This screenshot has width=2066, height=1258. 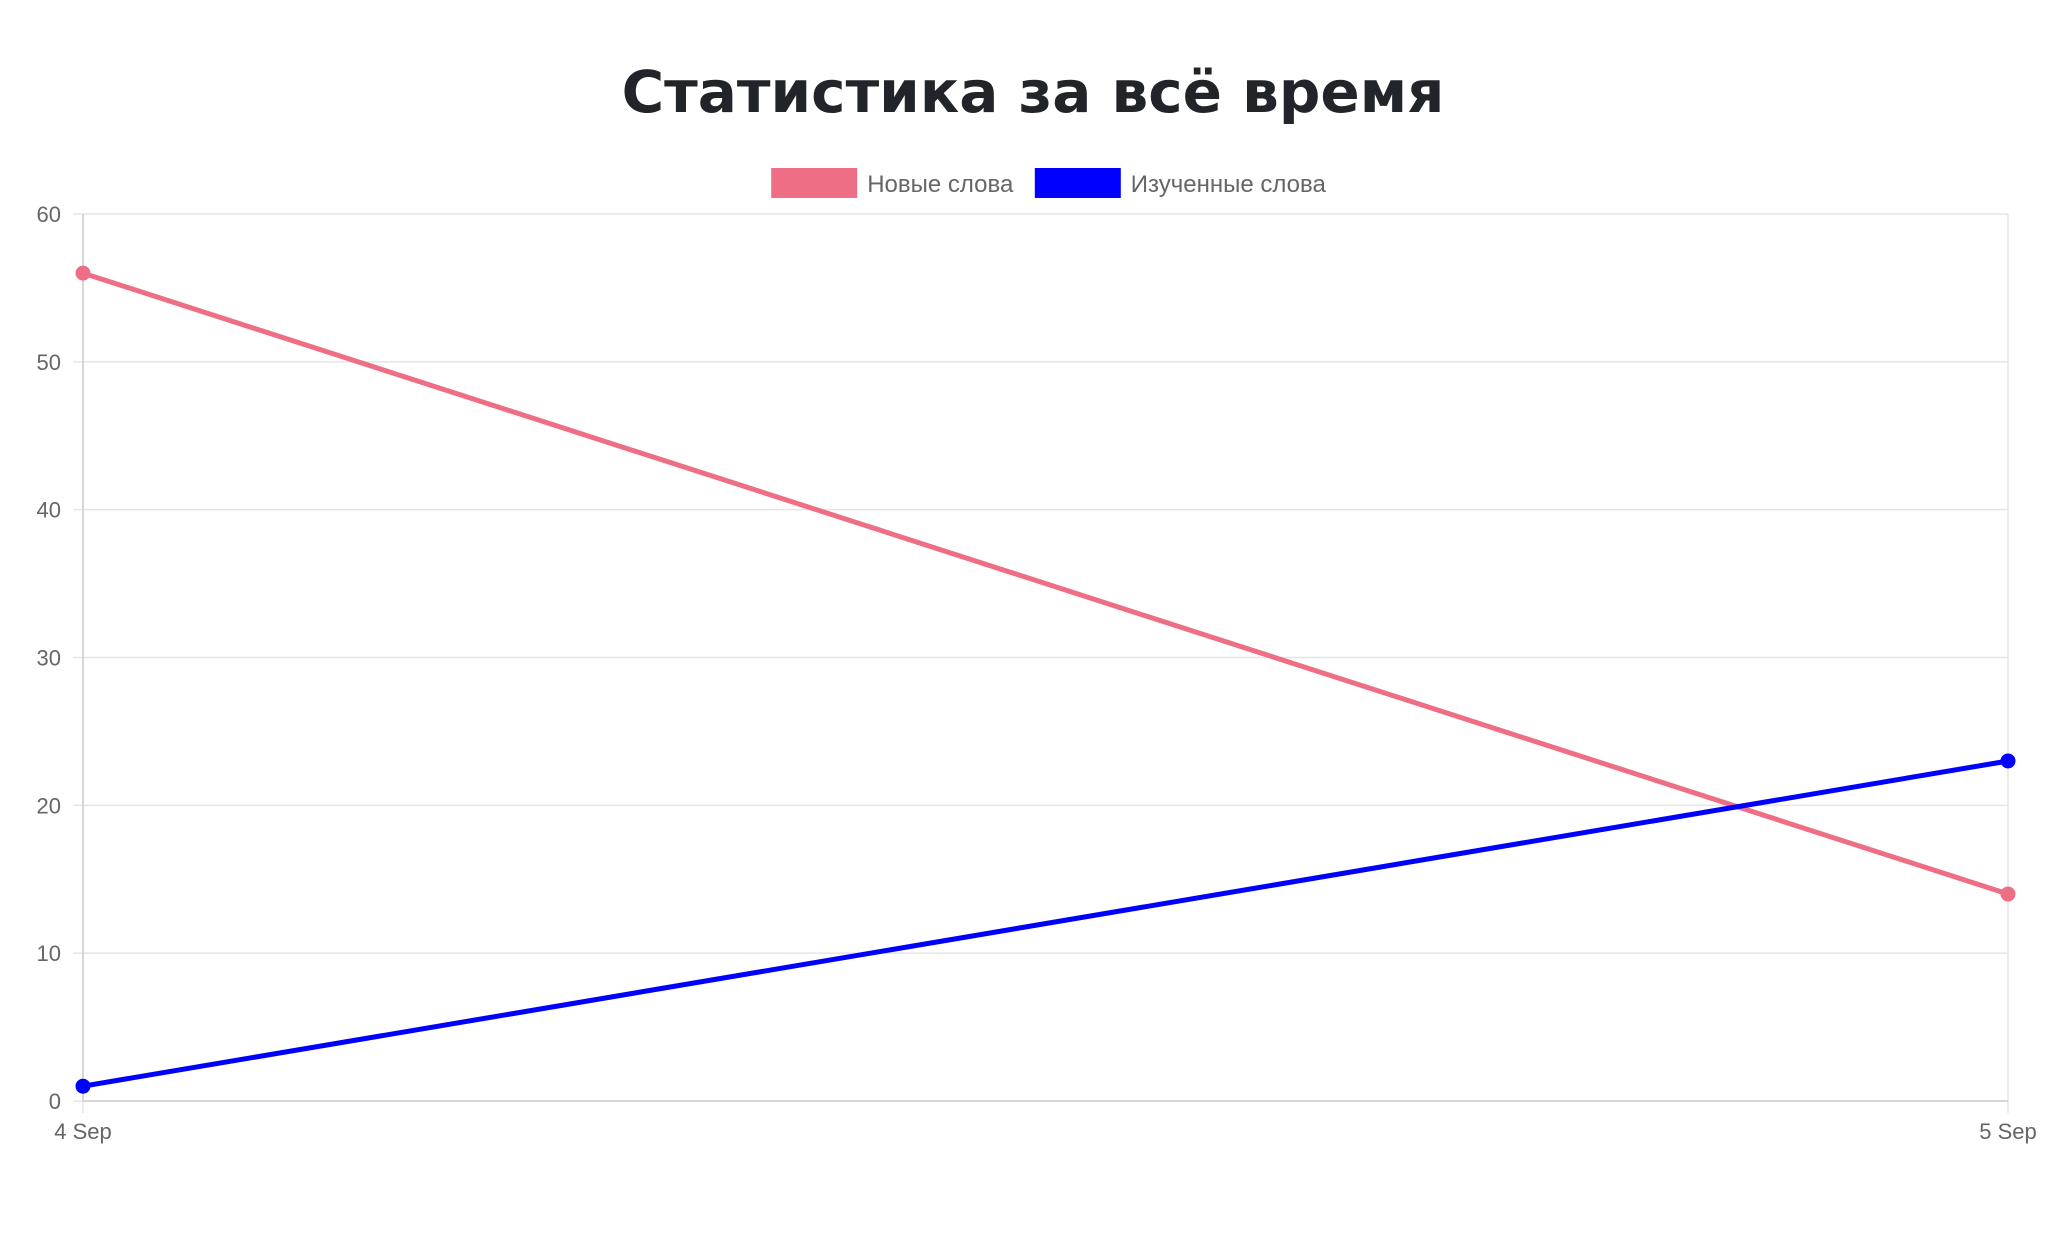 I want to click on x-tick-label: 4 Sep, so click(x=83, y=1131).